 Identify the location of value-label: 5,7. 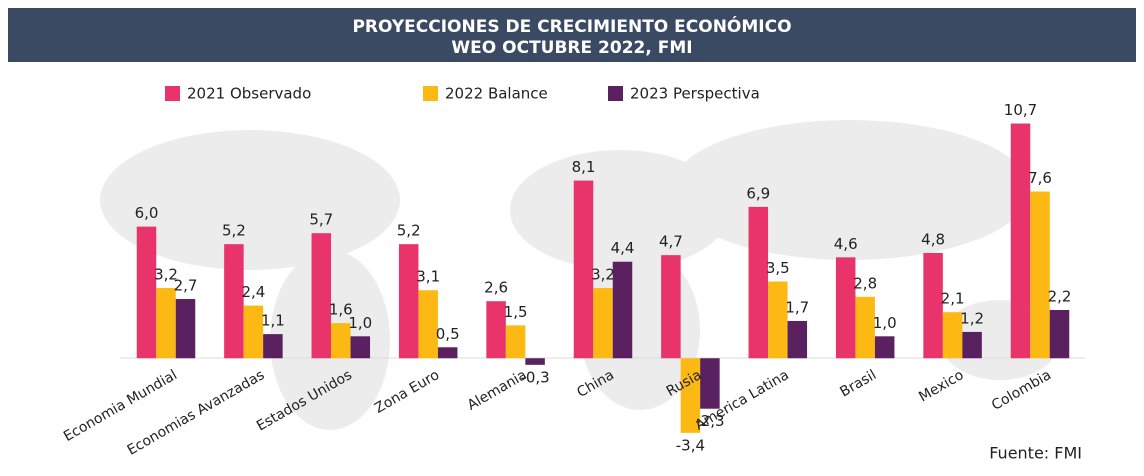
(321, 220).